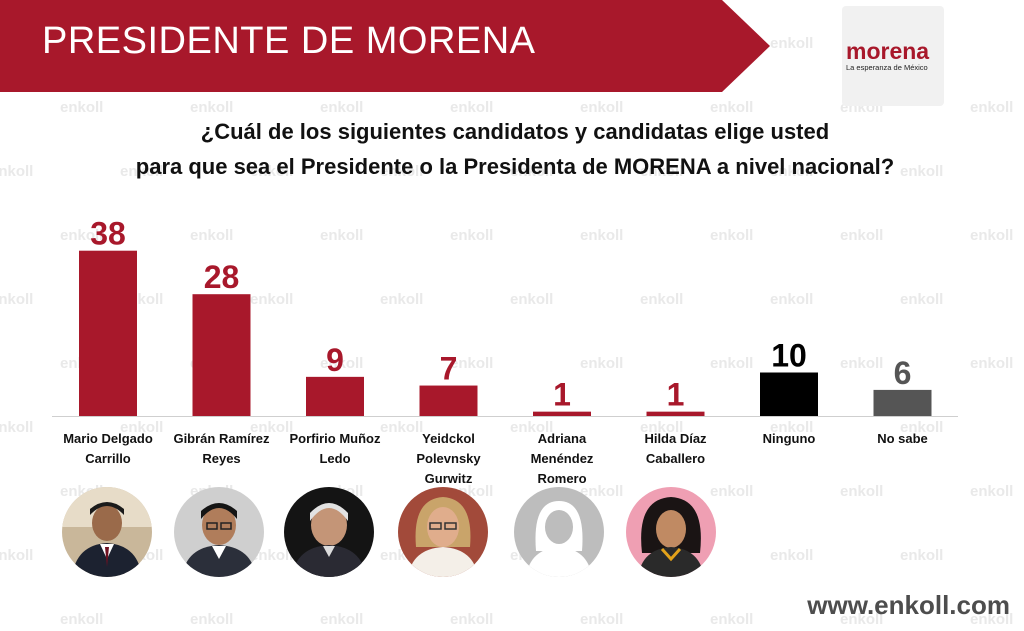 This screenshot has height=631, width=1024. Describe the element at coordinates (289, 41) in the screenshot. I see `page-title: PRESIDENTE DE MORENA` at that location.